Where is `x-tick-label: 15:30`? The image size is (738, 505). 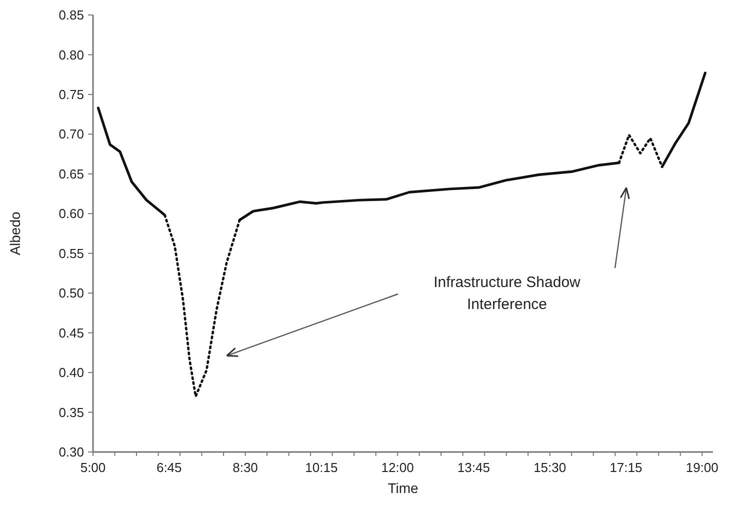 x-tick-label: 15:30 is located at coordinates (550, 467).